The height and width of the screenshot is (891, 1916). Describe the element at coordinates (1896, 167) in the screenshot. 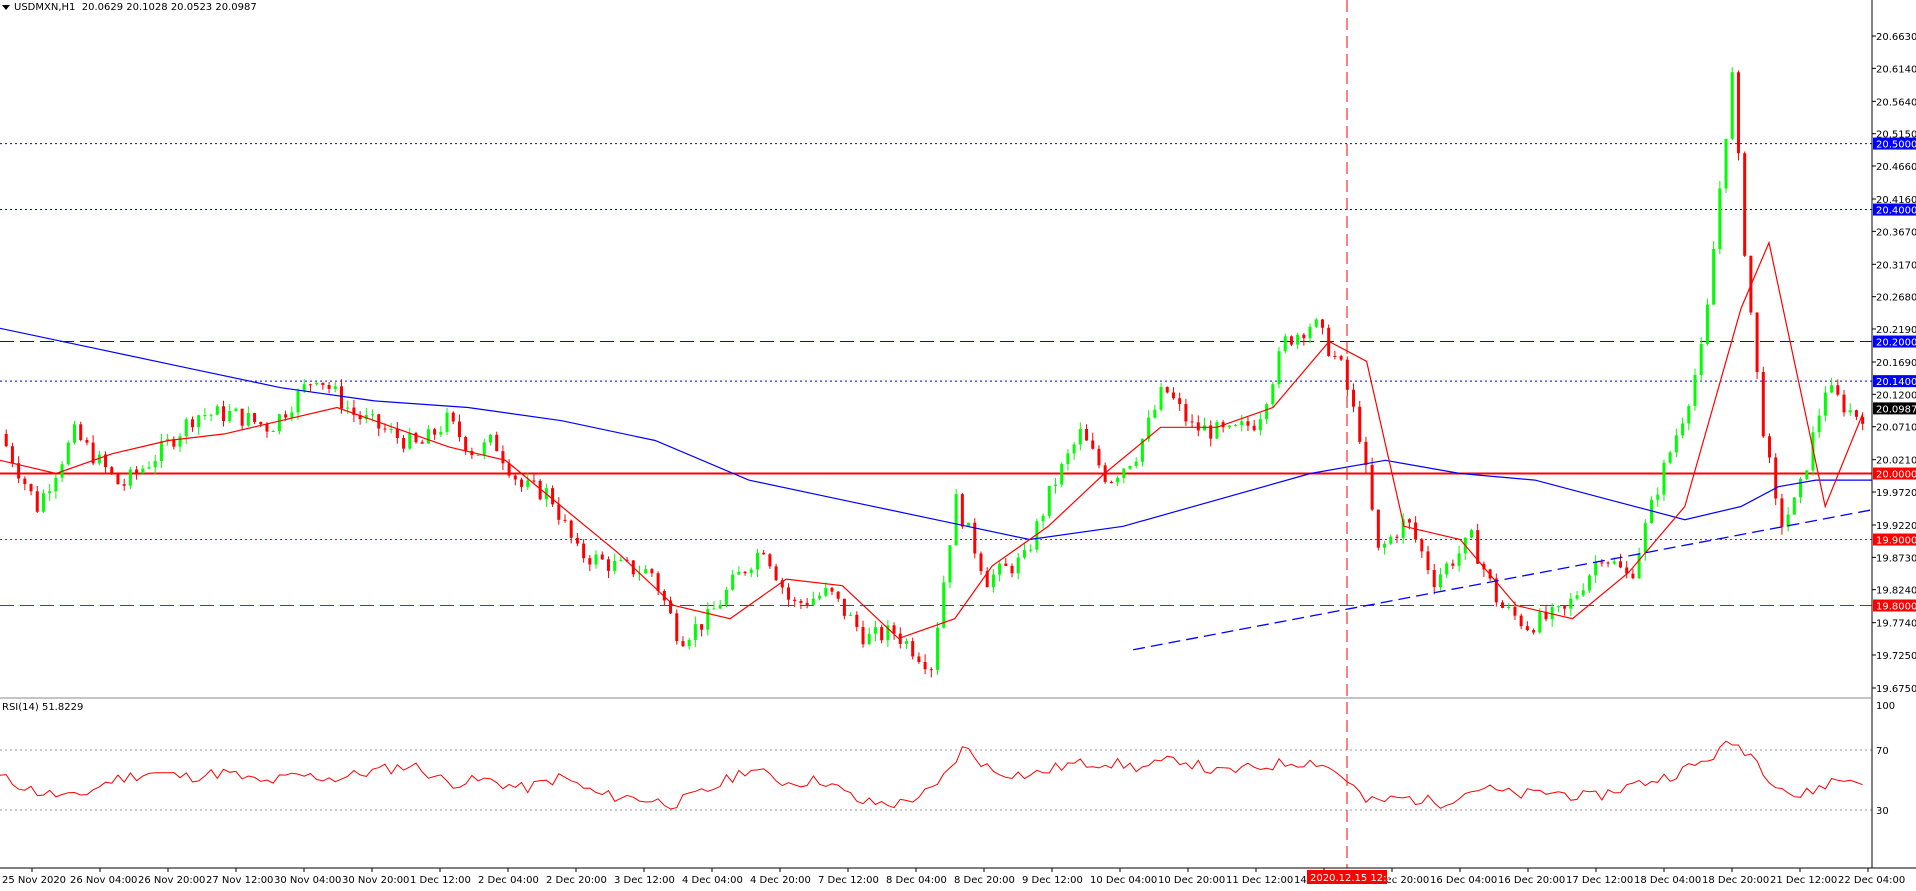

I see `price-tick-label: 20.4660` at that location.